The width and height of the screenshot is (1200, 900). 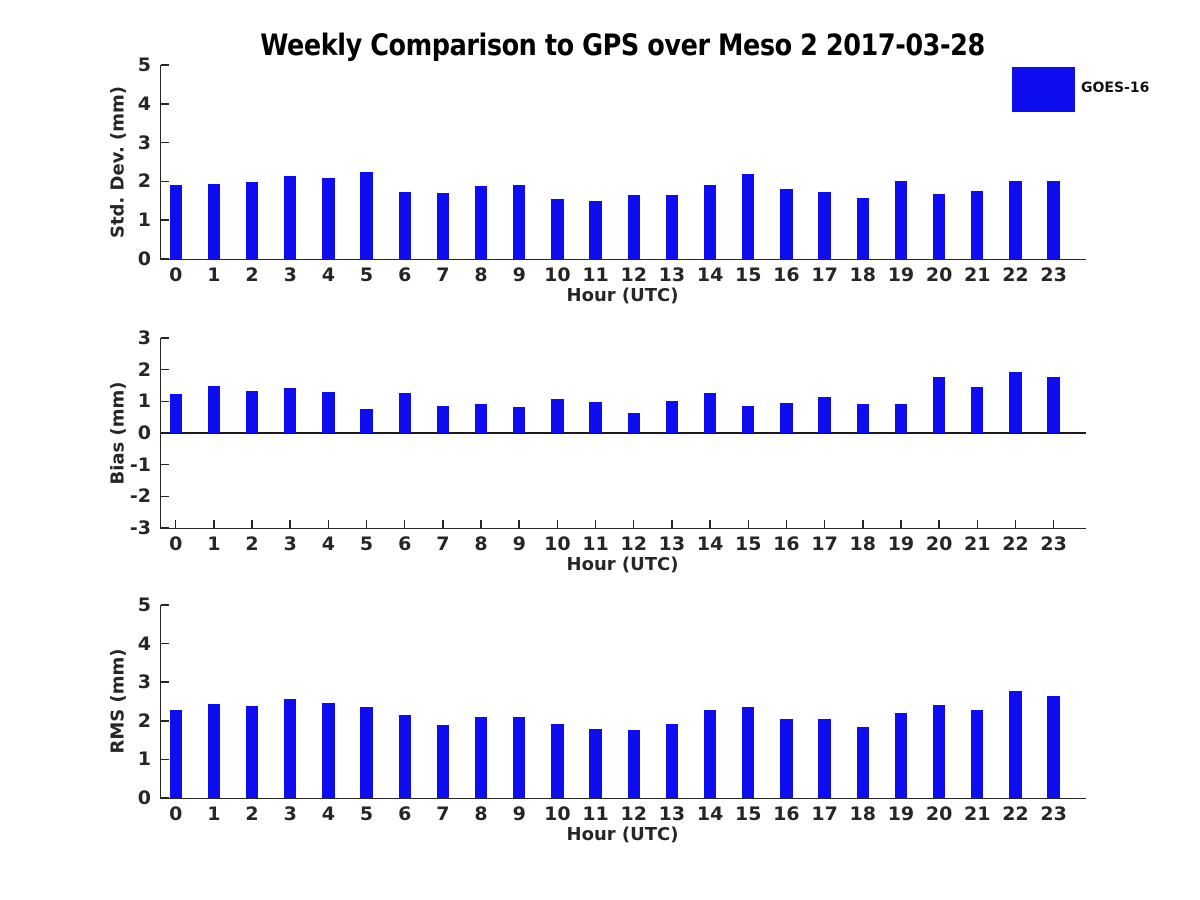 What do you see at coordinates (144, 338) in the screenshot?
I see `y-tick-label: 3` at bounding box center [144, 338].